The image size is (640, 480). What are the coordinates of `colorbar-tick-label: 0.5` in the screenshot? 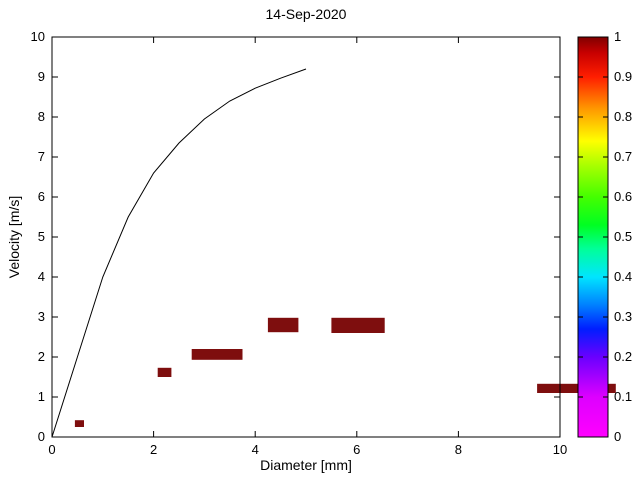 It's located at (623, 236).